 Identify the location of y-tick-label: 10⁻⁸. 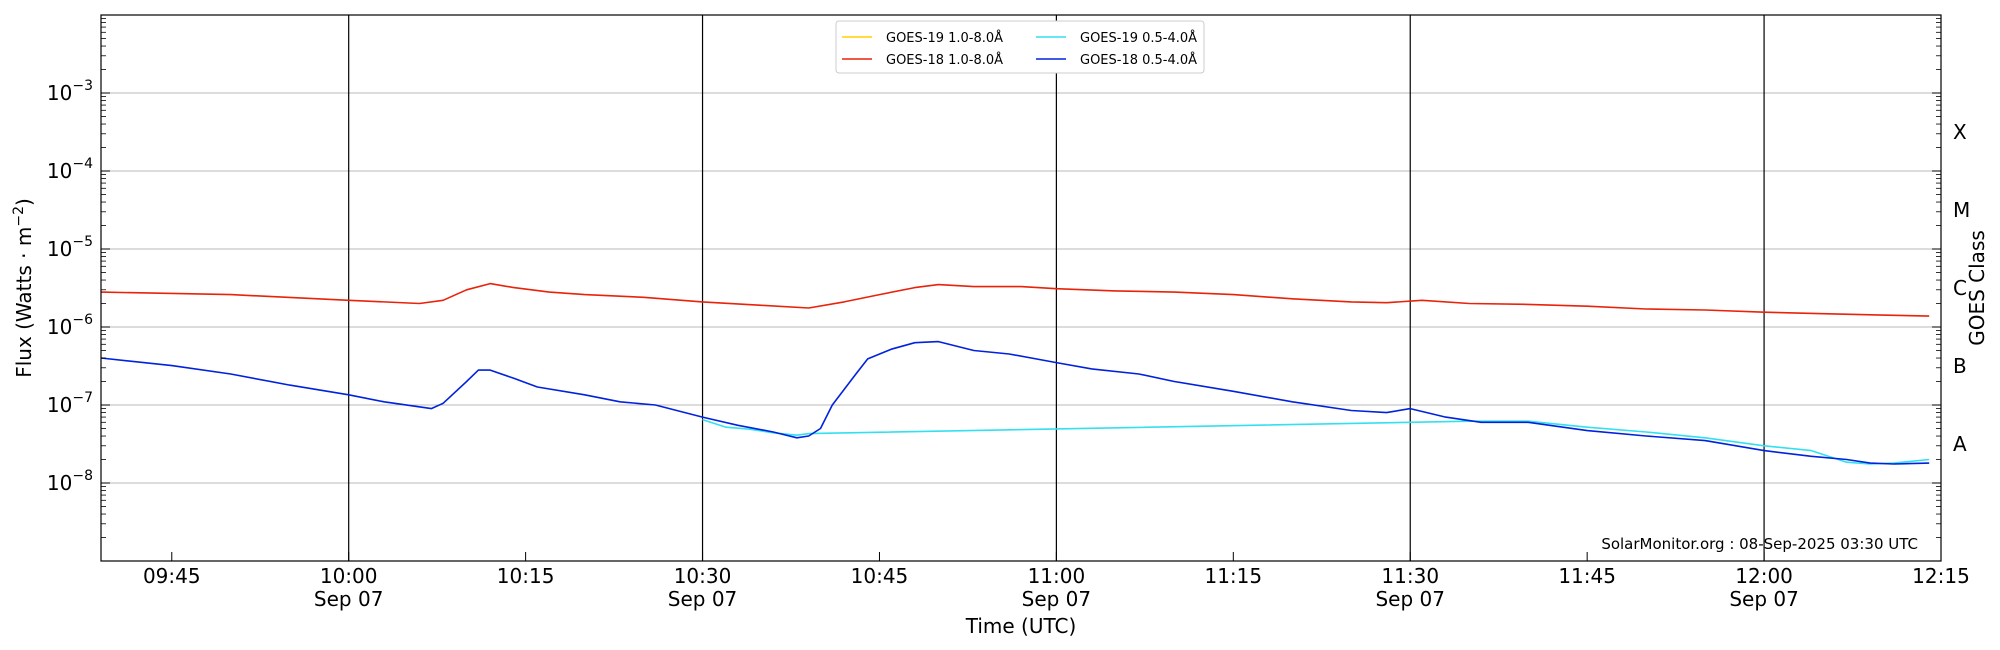
(70, 481).